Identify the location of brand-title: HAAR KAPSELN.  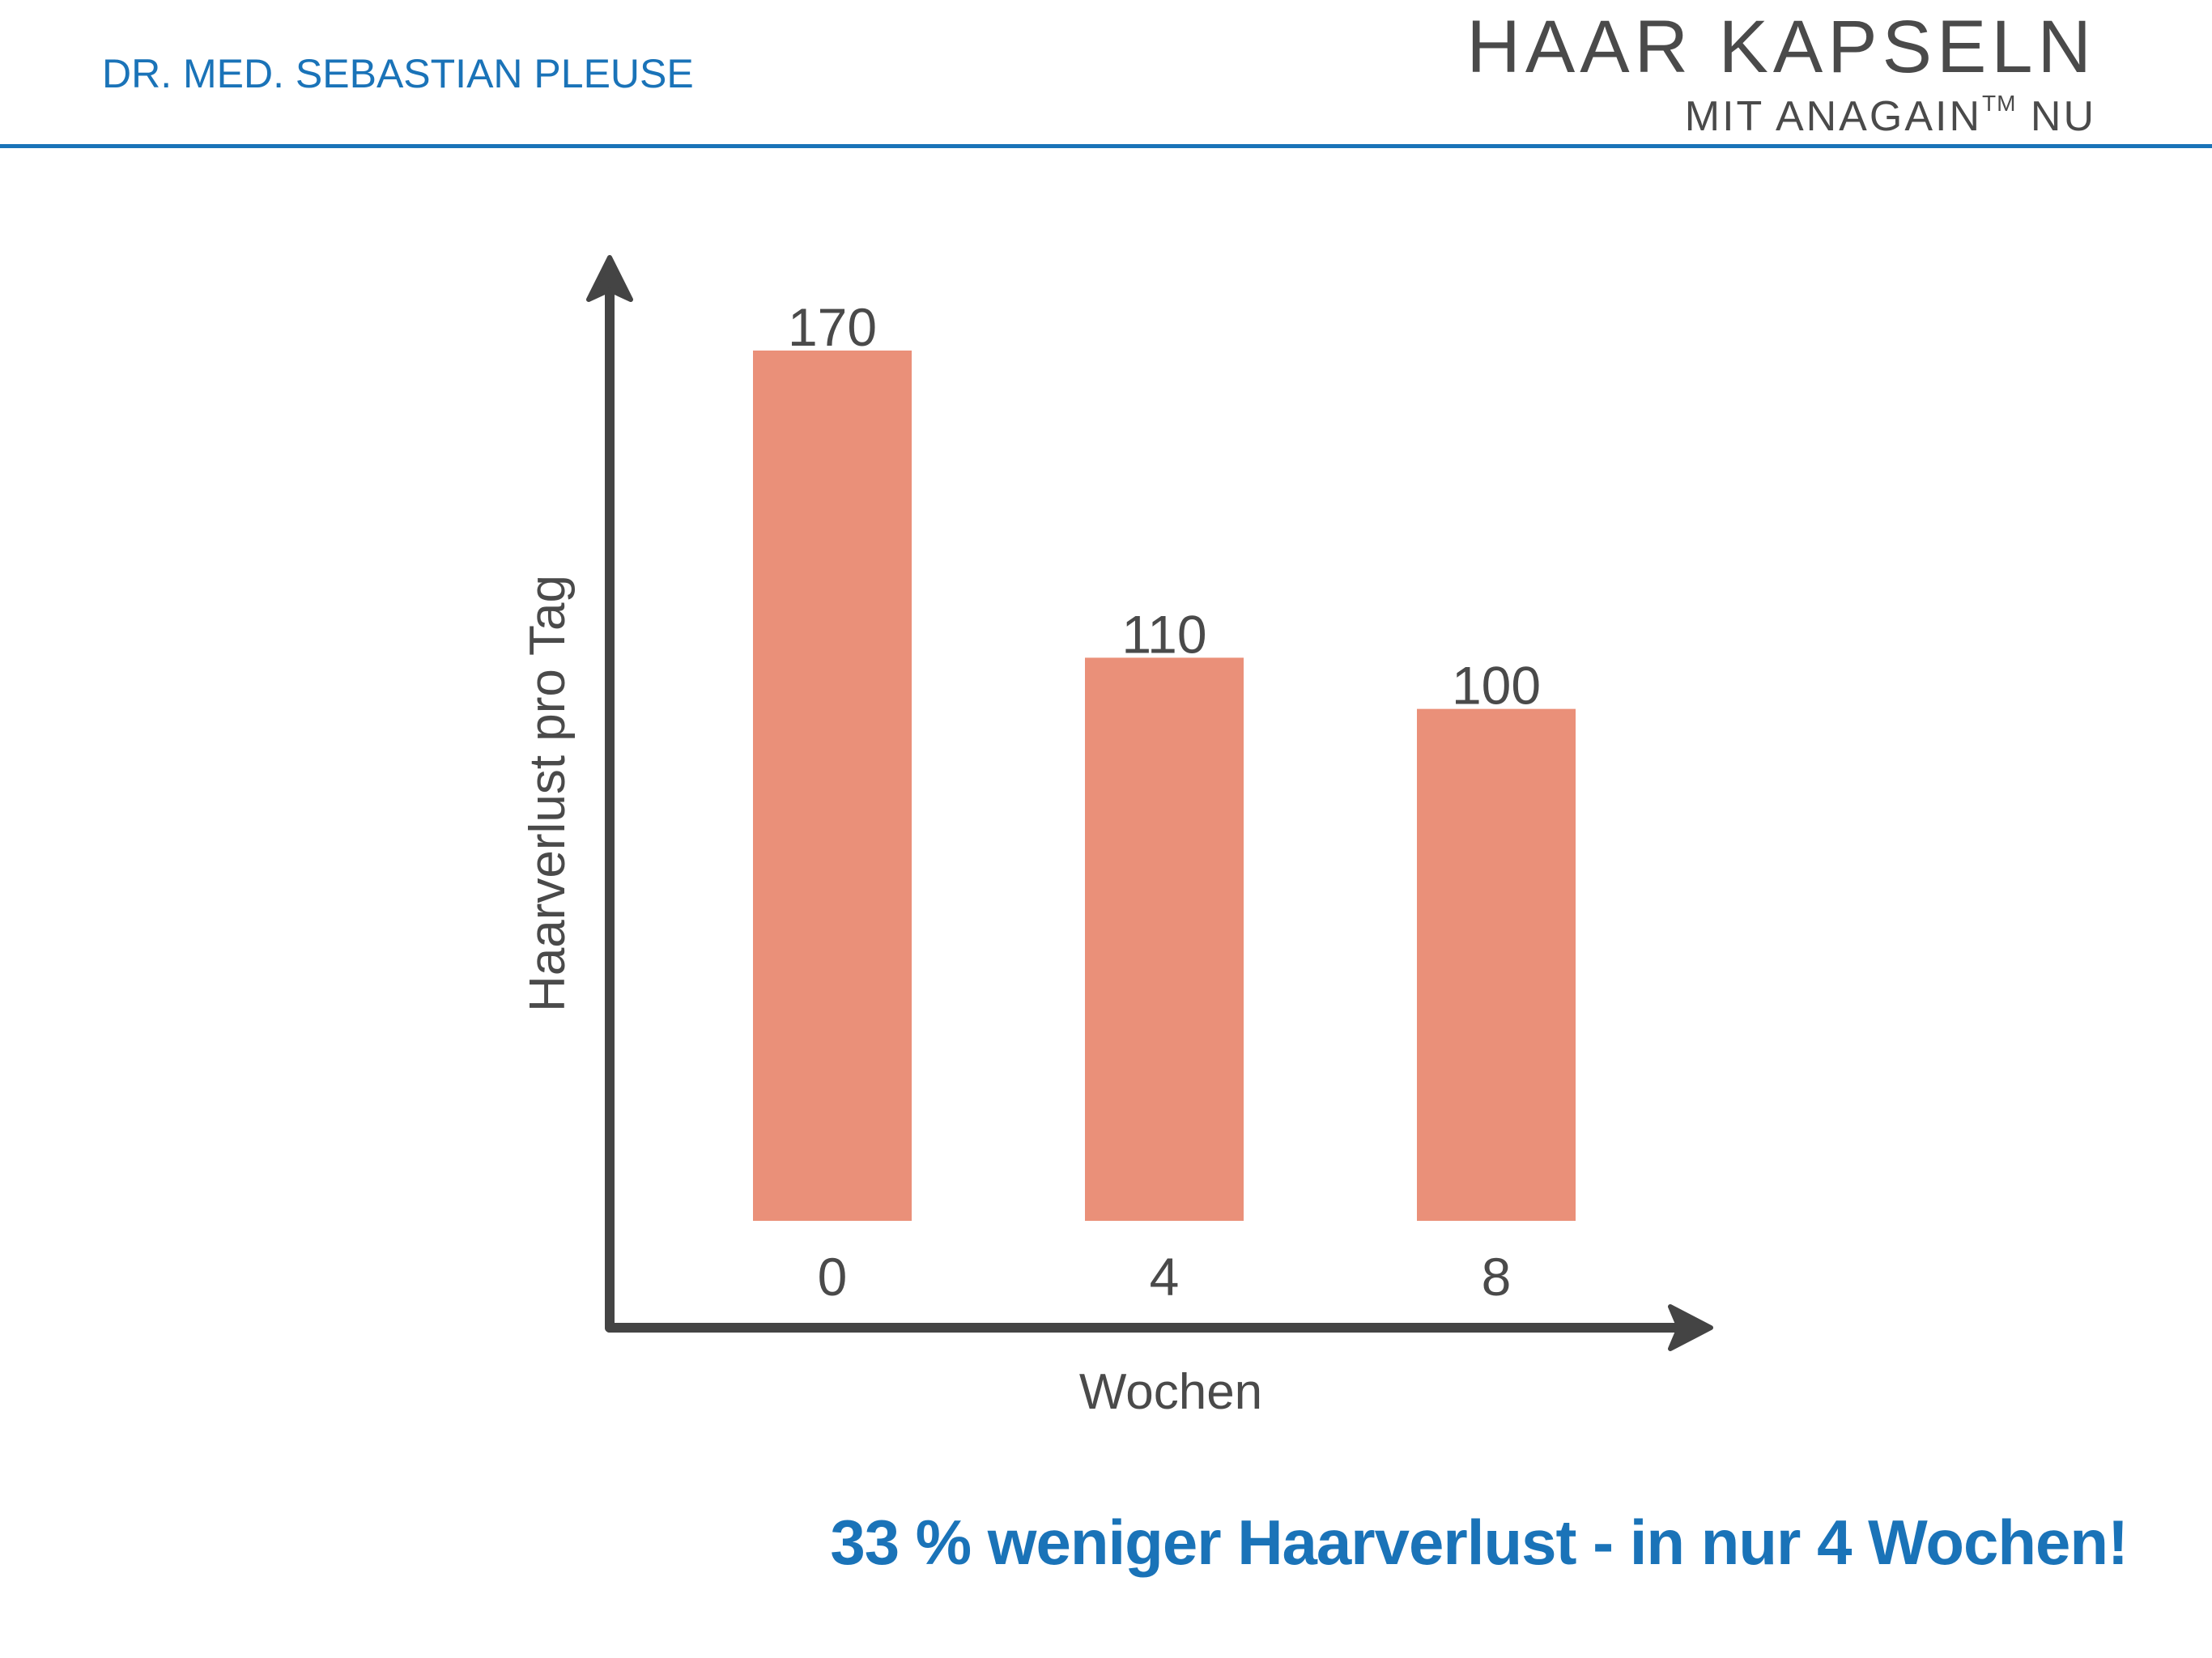
(1781, 47).